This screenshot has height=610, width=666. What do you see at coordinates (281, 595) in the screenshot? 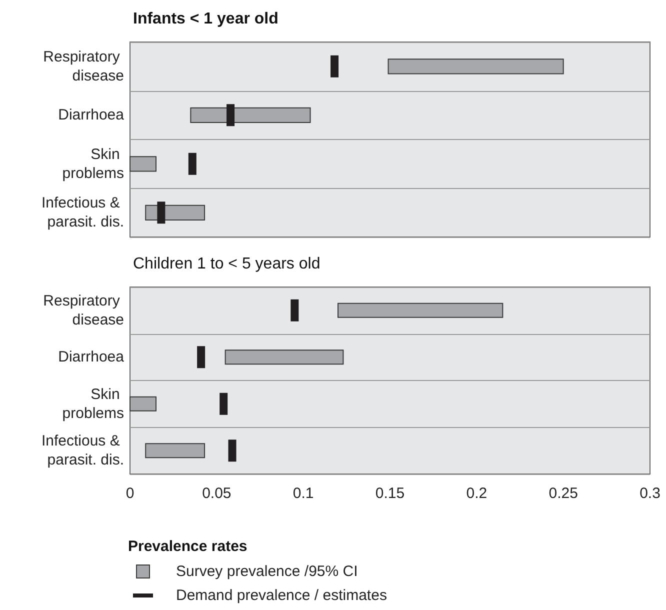
I see `legend-label: Demand prevalence / estimates` at bounding box center [281, 595].